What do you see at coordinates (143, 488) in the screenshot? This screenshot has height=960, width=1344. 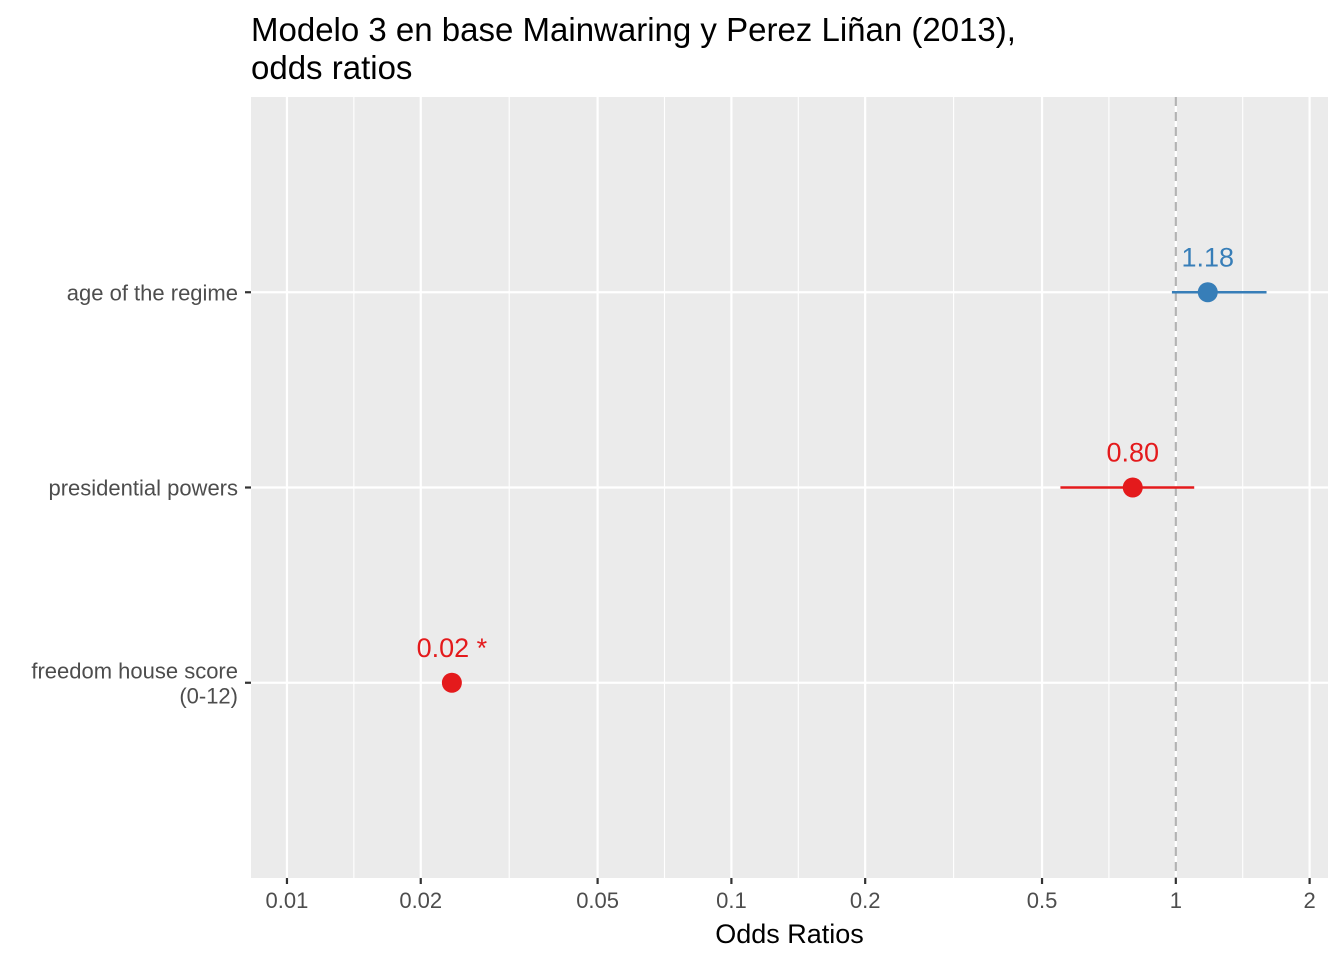 I see `y-tick-label: presidential powers` at bounding box center [143, 488].